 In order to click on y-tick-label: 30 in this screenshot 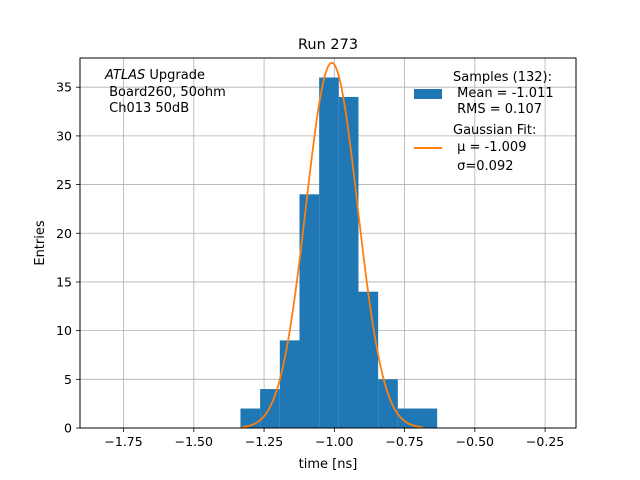, I will do `click(64, 135)`.